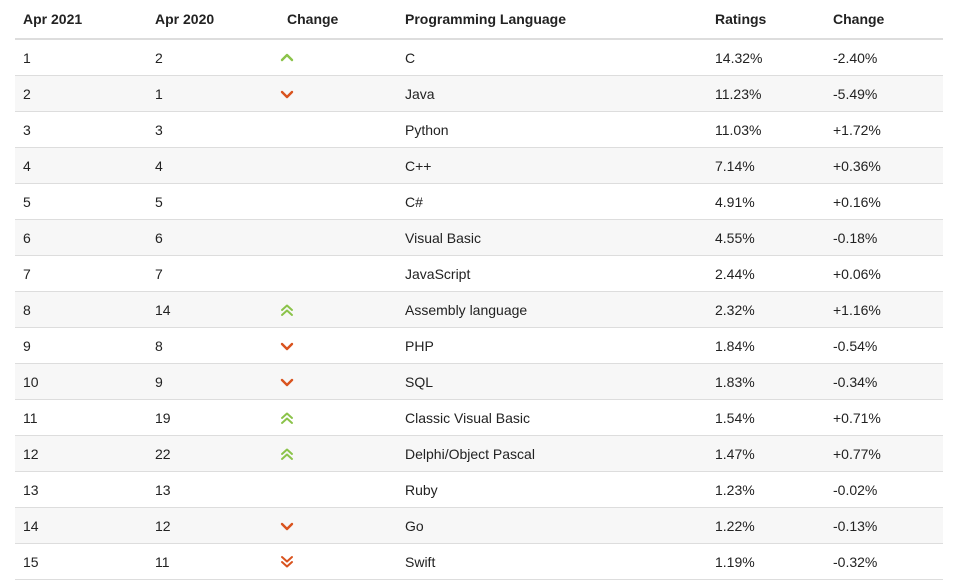 The height and width of the screenshot is (580, 958). I want to click on language-cell: Java, so click(552, 93).